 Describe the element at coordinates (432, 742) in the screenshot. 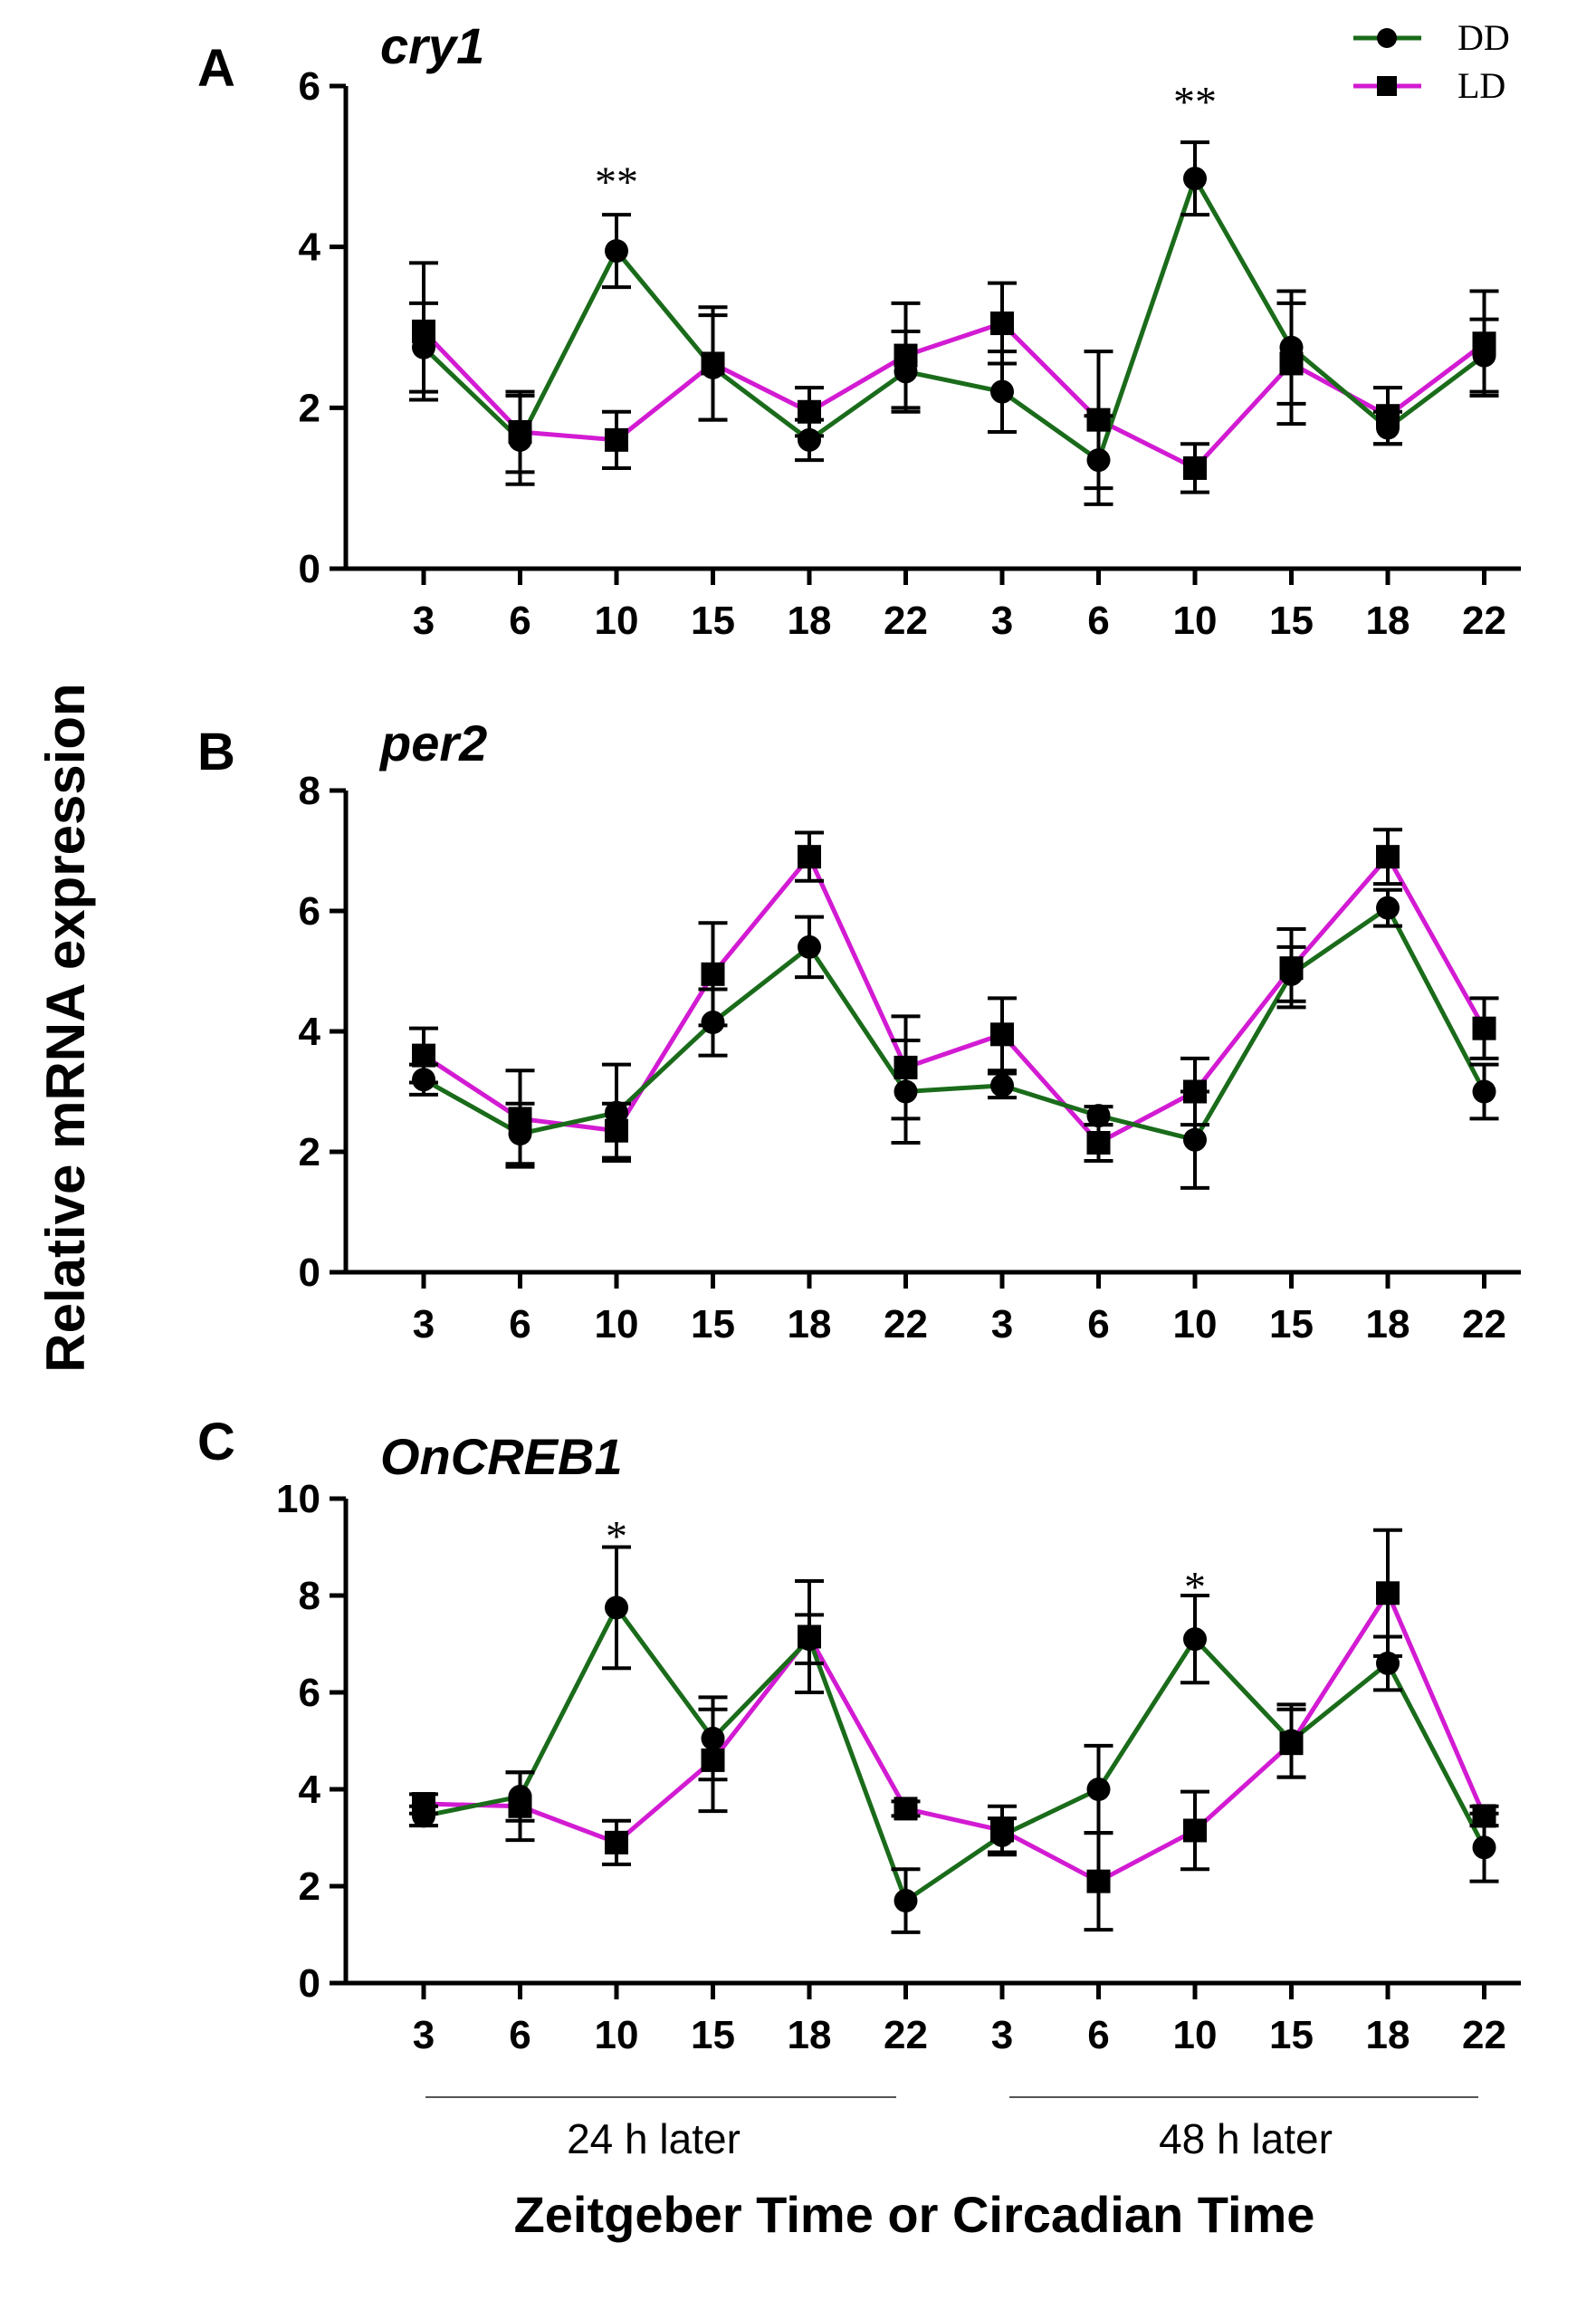

I see `gene-title-b: per2` at that location.